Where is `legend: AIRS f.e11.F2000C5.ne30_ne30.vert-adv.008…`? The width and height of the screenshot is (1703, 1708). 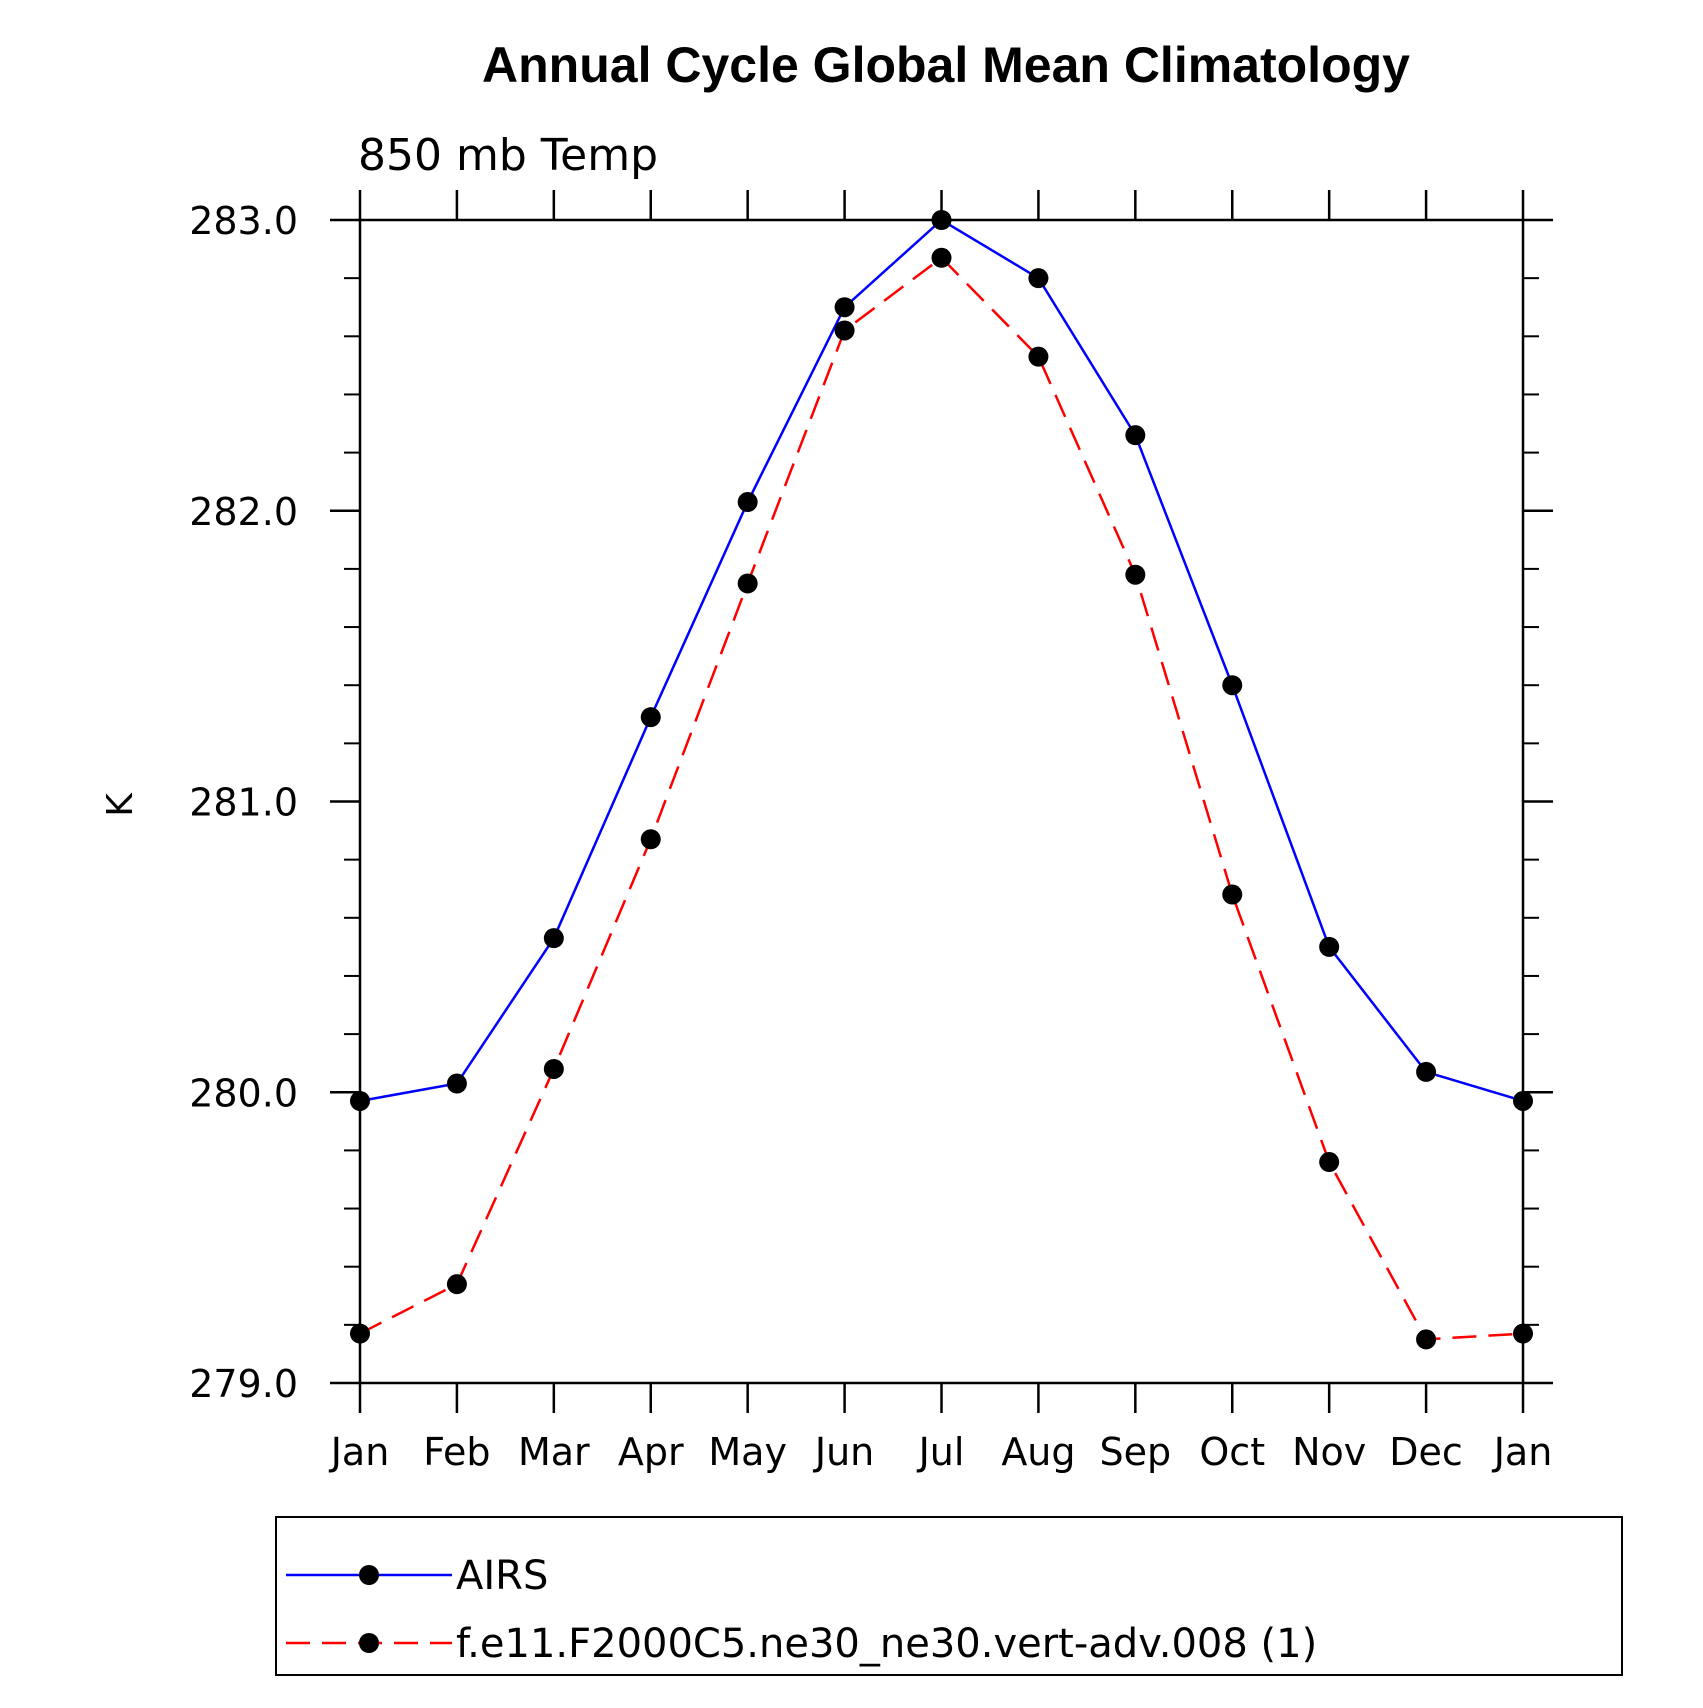
legend: AIRS f.e11.F2000C5.ne30_ne30.vert-adv.008… is located at coordinates (949, 1596).